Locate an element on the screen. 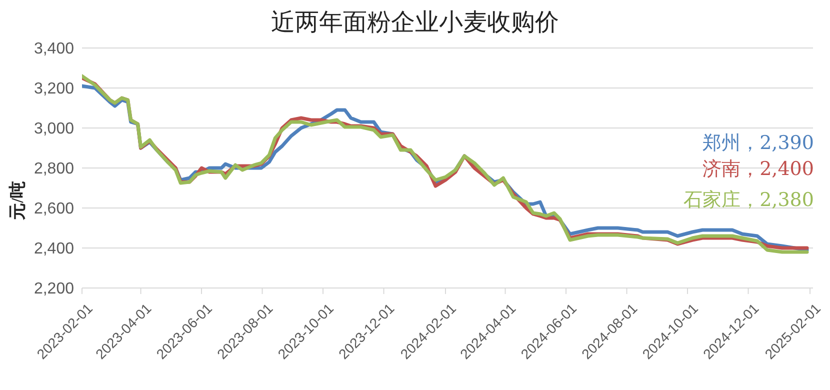 The height and width of the screenshot is (390, 830). text: 郑州，2,390 is located at coordinates (758, 143).